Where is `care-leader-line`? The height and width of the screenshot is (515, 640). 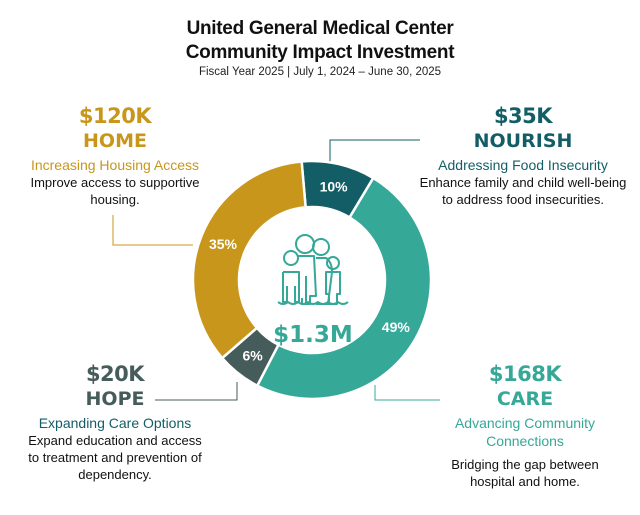 care-leader-line is located at coordinates (407, 393).